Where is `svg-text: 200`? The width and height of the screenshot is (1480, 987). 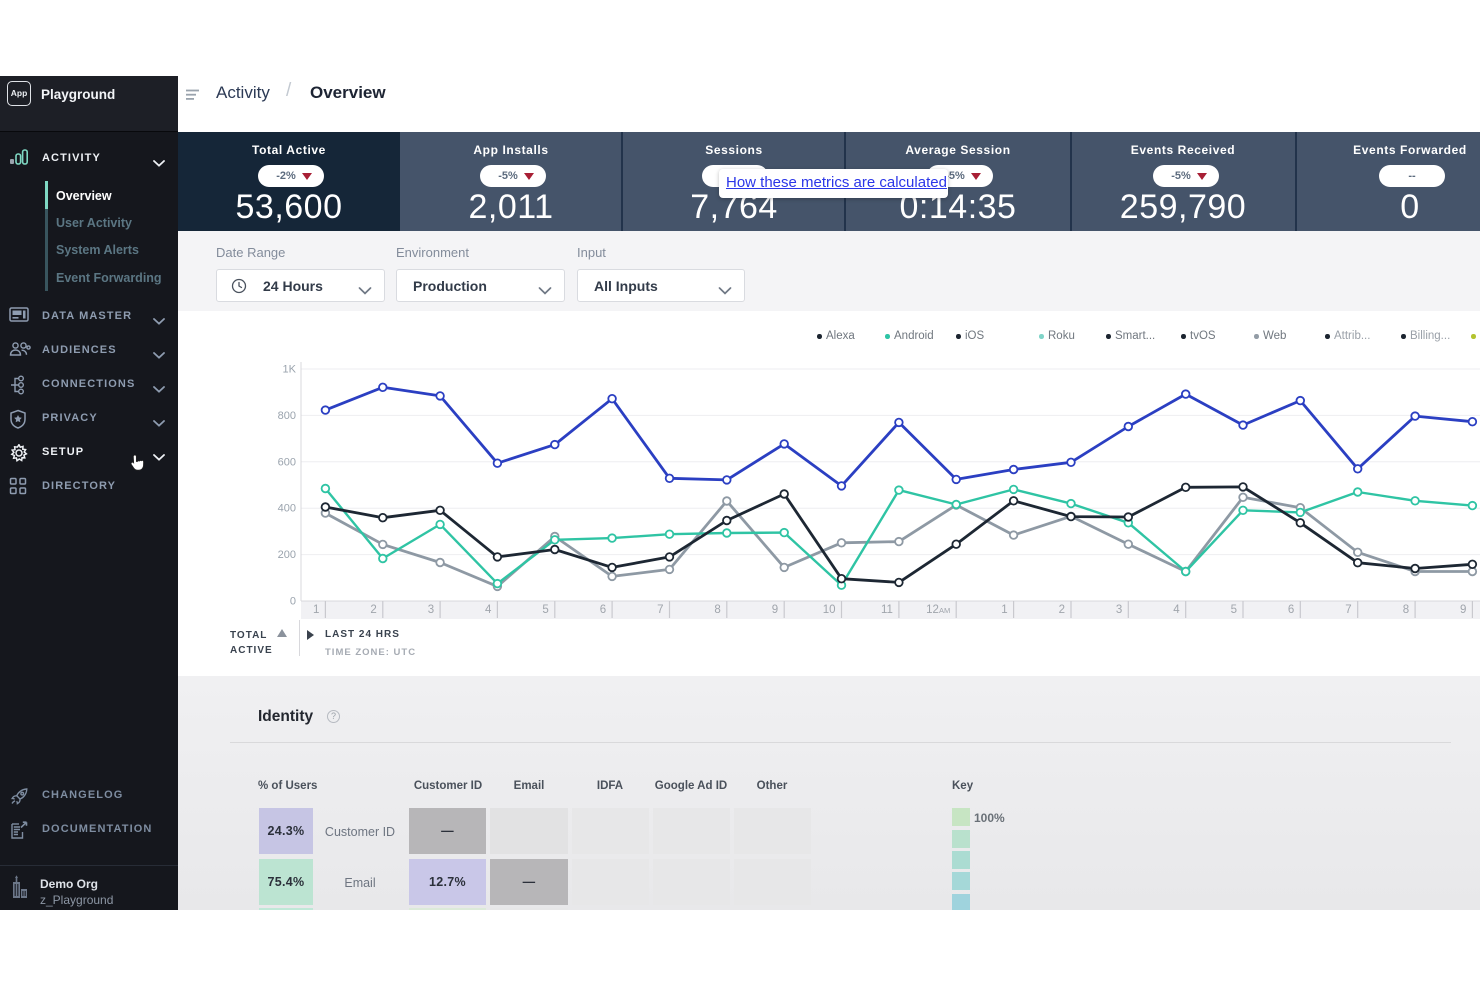 svg-text: 200 is located at coordinates (287, 555).